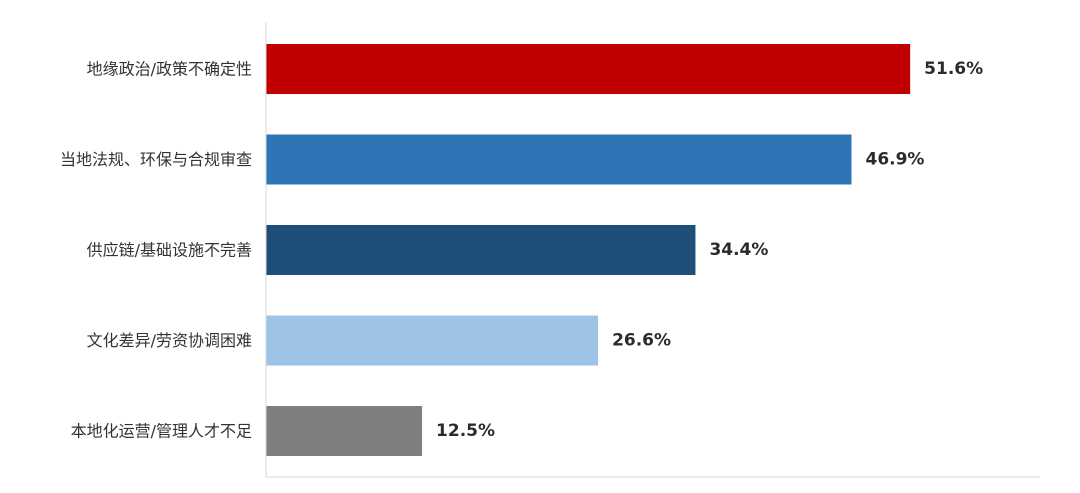 The image size is (1080, 493). Describe the element at coordinates (738, 250) in the screenshot. I see `value-label-2: 34.4%` at that location.